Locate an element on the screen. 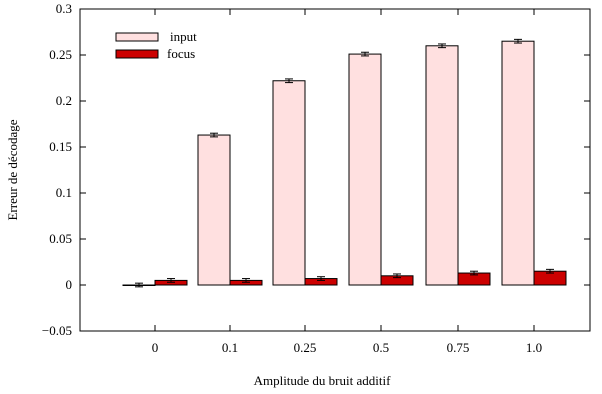 Image resolution: width=602 pixels, height=394 pixels. legend: input focus is located at coordinates (156, 45).